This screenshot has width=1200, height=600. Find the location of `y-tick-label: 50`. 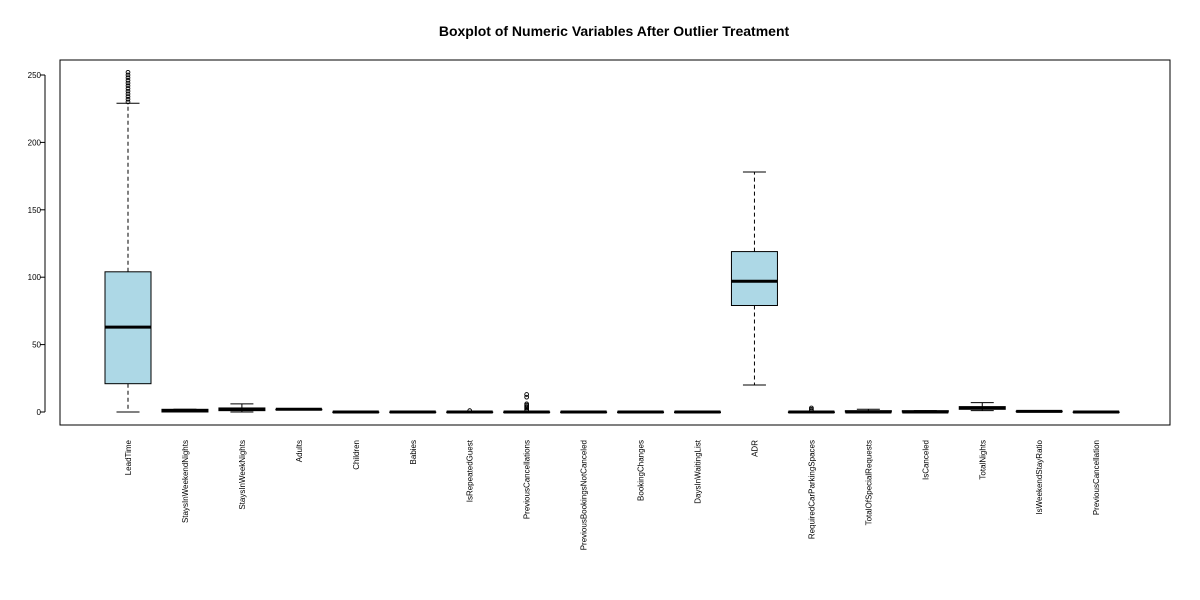

y-tick-label: 50 is located at coordinates (36, 345).